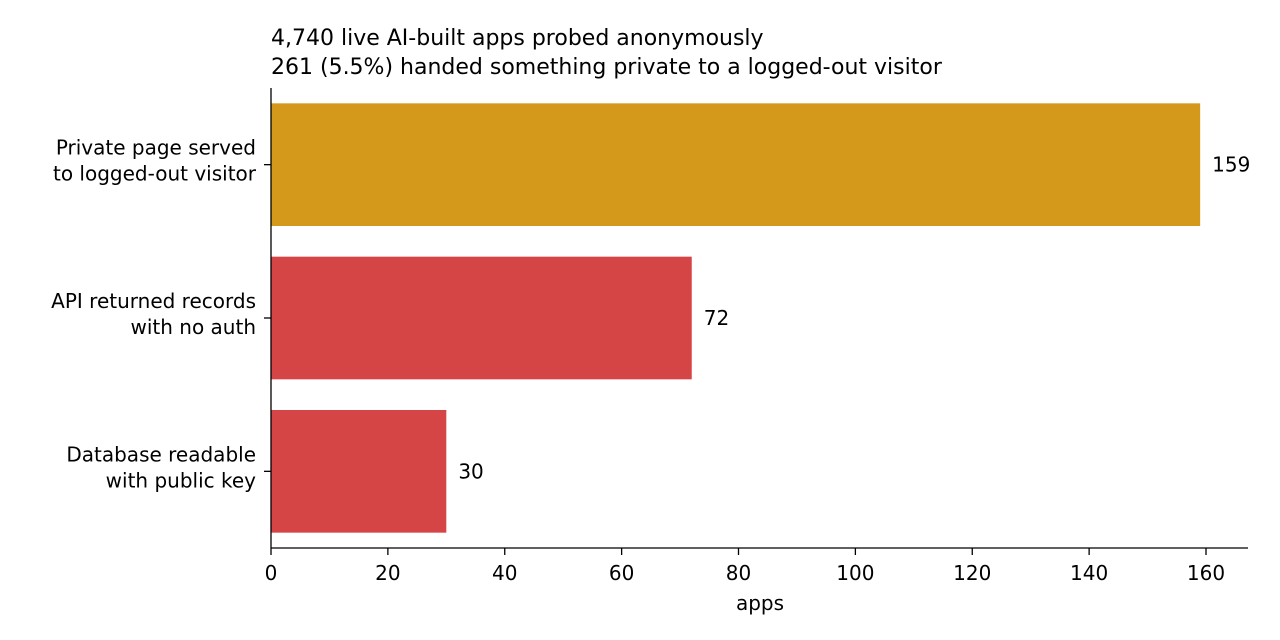 The width and height of the screenshot is (1280, 640). Describe the element at coordinates (387, 573) in the screenshot. I see `x-tick-label-1: 20` at that location.